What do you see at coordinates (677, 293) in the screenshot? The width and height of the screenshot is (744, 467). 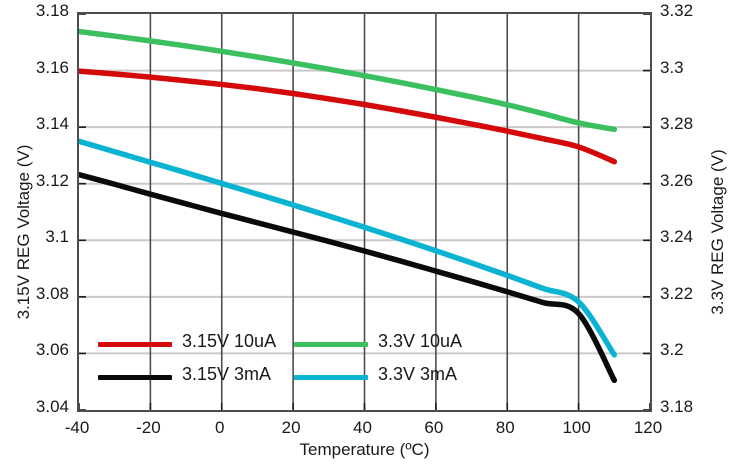 I see `y-axis-right-tick: 3.22` at bounding box center [677, 293].